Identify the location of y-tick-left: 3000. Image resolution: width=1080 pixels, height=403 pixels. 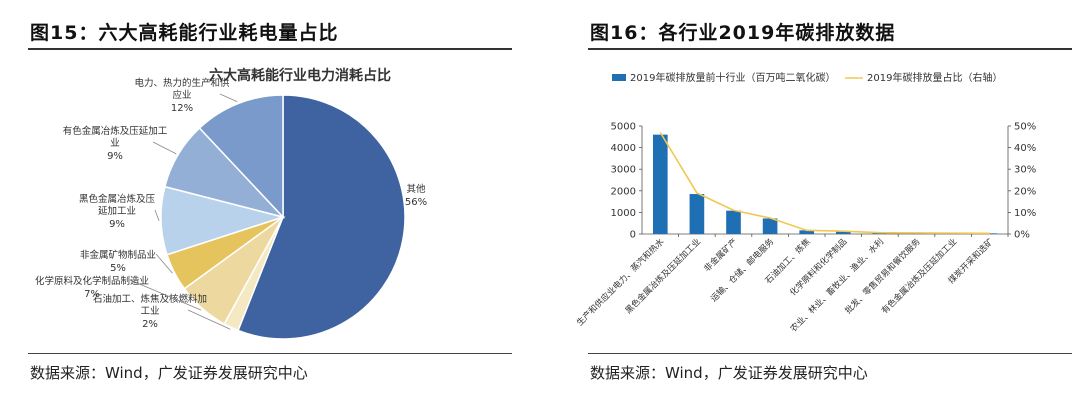
(623, 170).